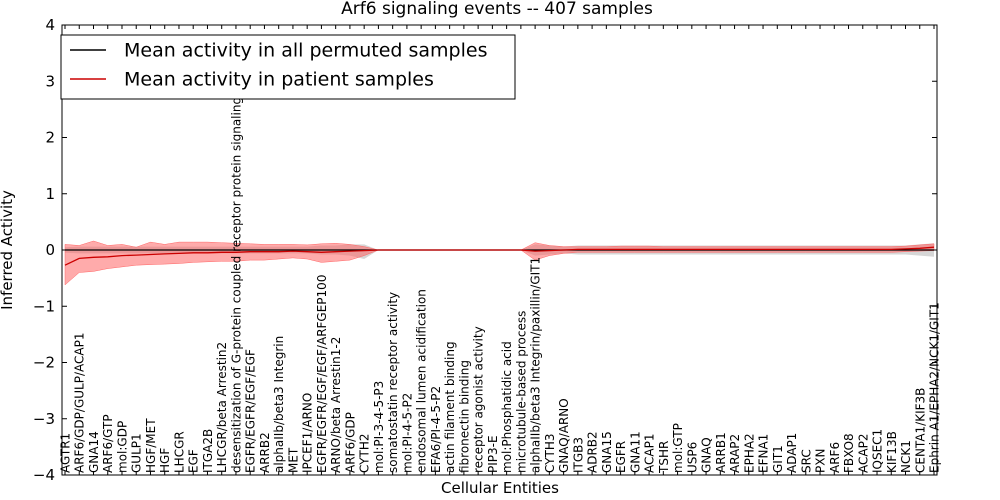 The image size is (1000, 500). What do you see at coordinates (735, 453) in the screenshot?
I see `x-tick-label: ARAP2` at bounding box center [735, 453].